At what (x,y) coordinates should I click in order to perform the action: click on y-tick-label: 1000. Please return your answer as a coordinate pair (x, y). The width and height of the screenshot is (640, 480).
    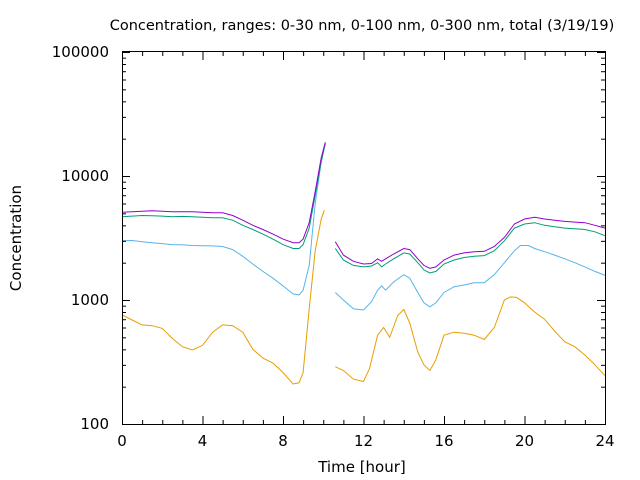
    Looking at the image, I should click on (90, 300).